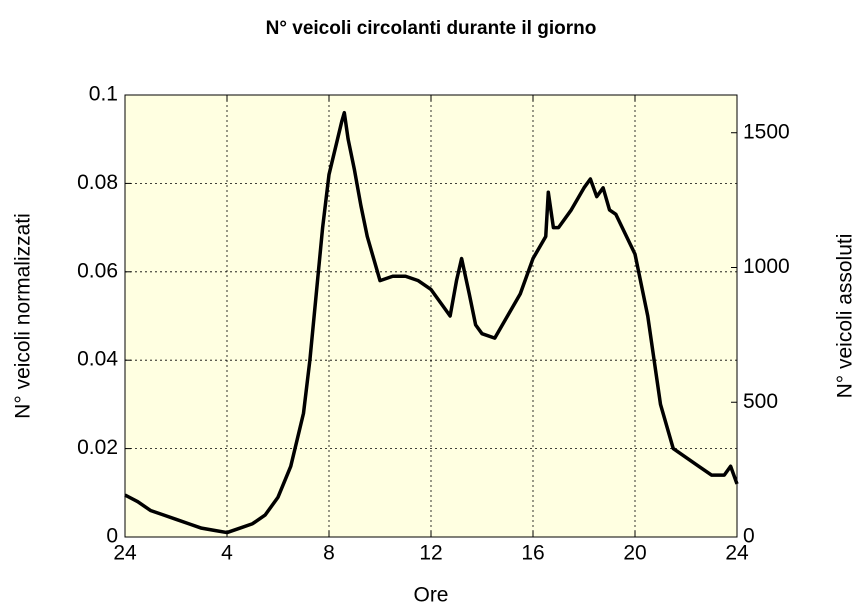 Image resolution: width=859 pixels, height=610 pixels. I want to click on y2-tick-label: 0, so click(749, 536).